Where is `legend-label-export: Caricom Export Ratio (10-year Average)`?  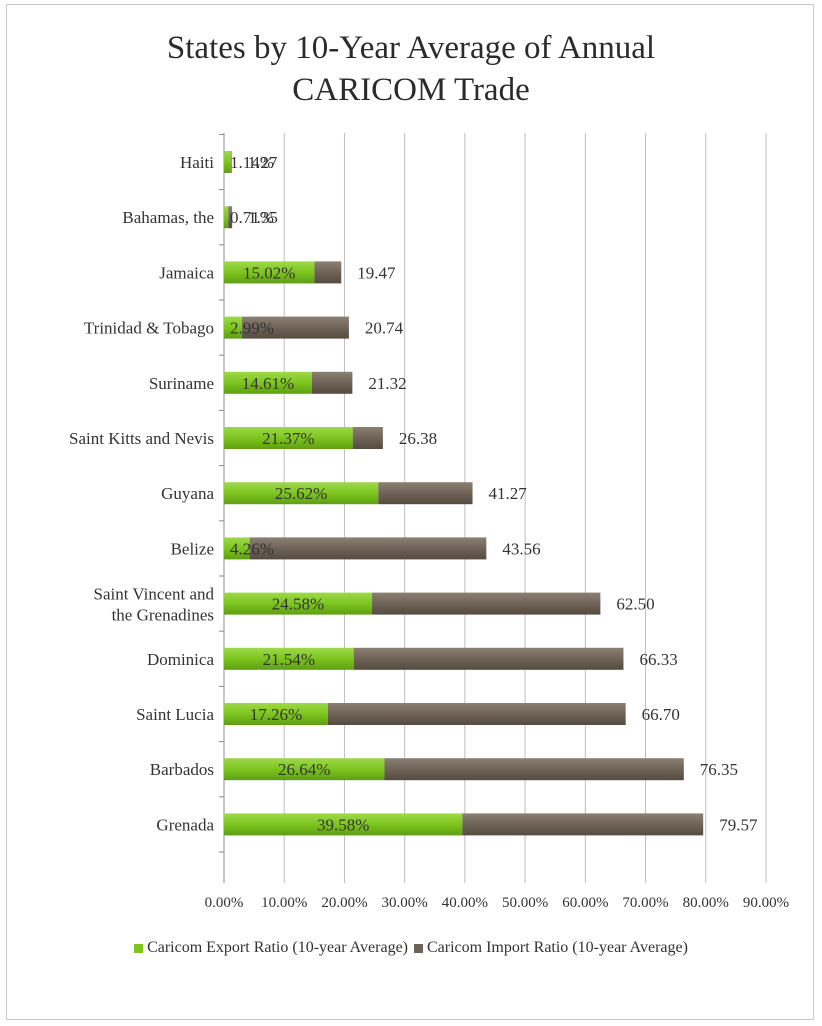
legend-label-export: Caricom Export Ratio (10-year Average) is located at coordinates (277, 947).